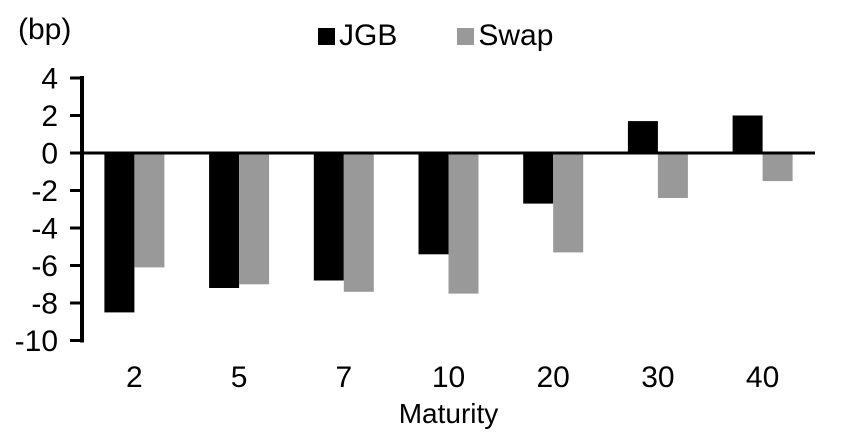  I want to click on y-tick-label--10: -10, so click(36, 341).